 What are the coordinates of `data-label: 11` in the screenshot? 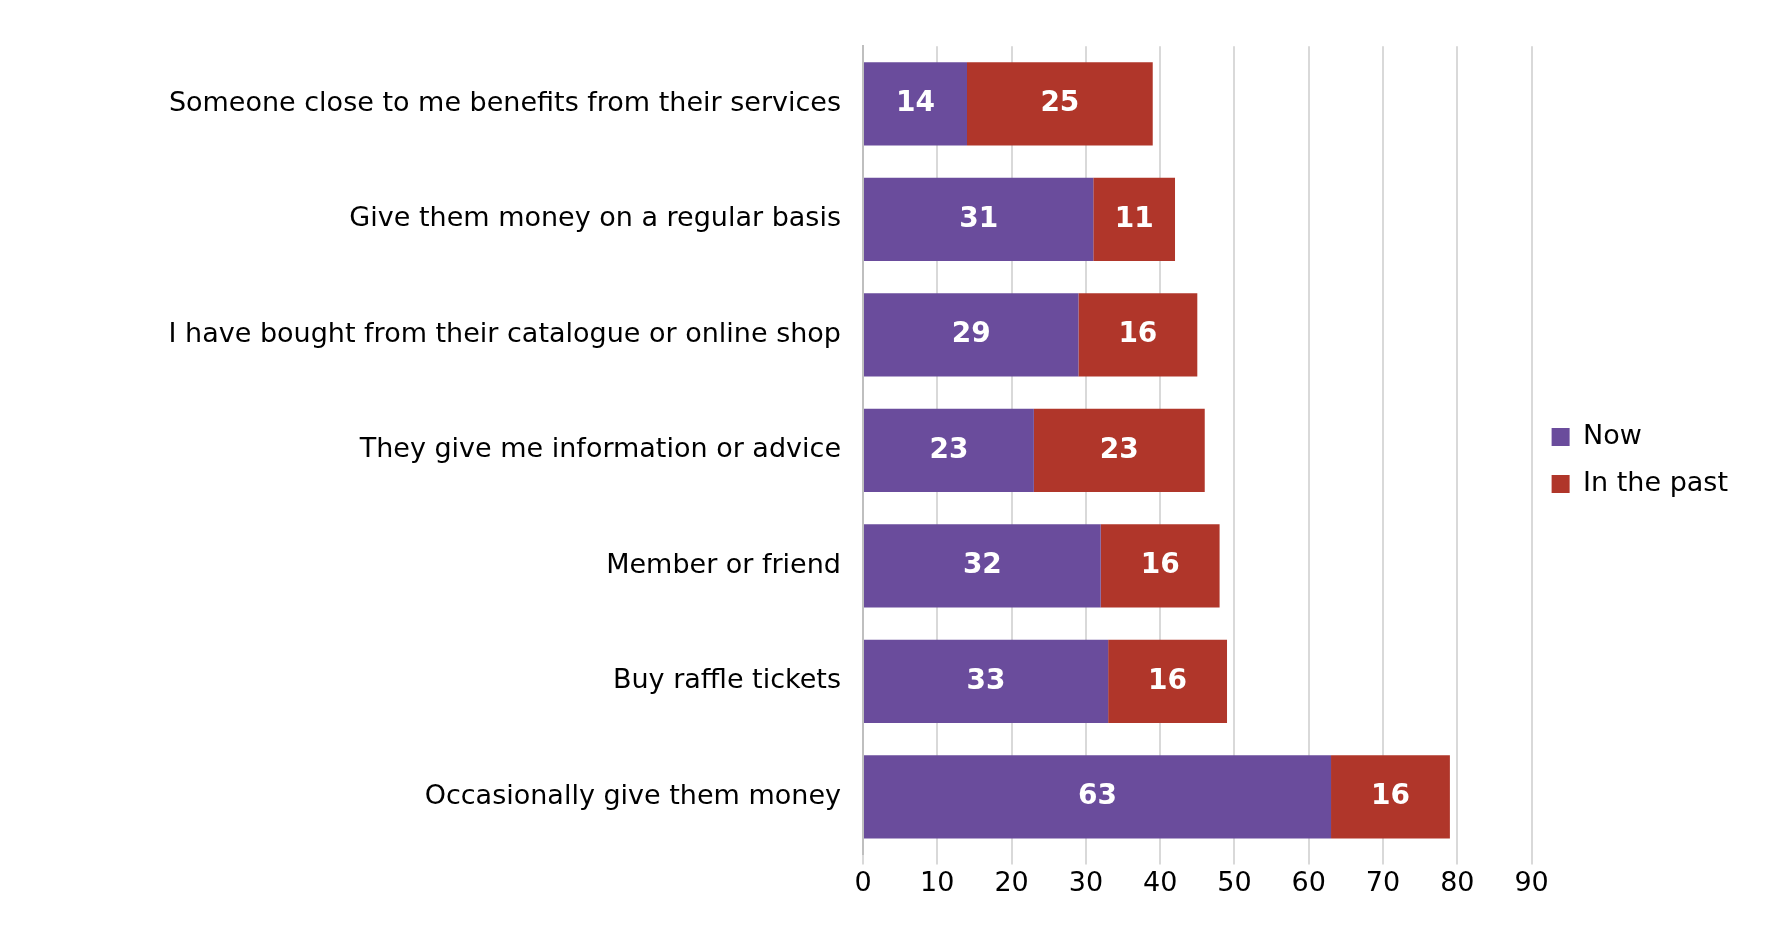 It's located at (1134, 217).